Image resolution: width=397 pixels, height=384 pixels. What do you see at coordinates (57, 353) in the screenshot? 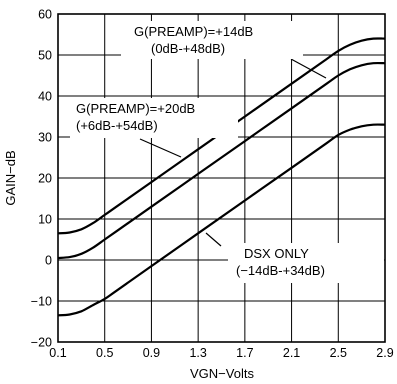
I see `x-tick-label: 0.1` at bounding box center [57, 353].